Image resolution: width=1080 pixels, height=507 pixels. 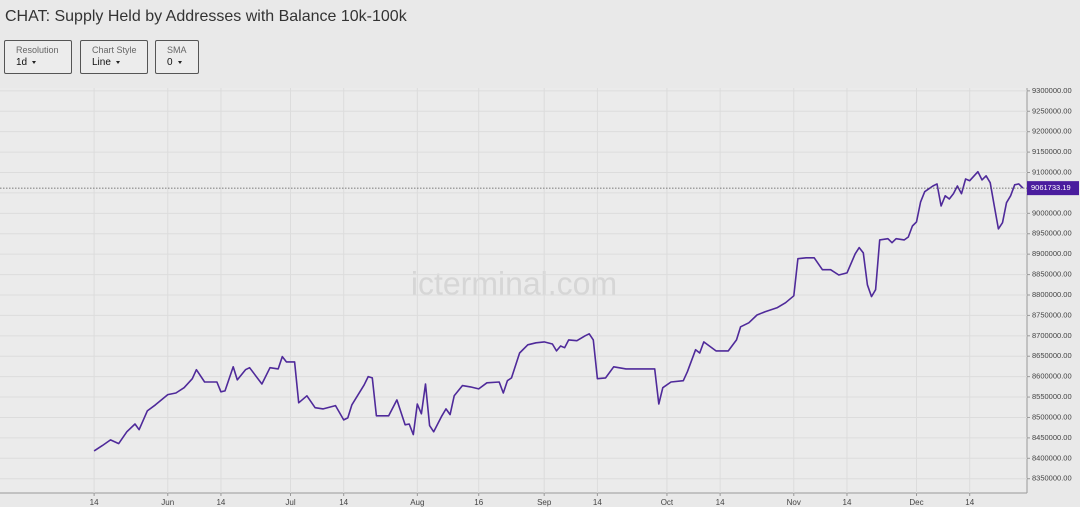 What do you see at coordinates (22, 62) in the screenshot?
I see `value-text: 1d` at bounding box center [22, 62].